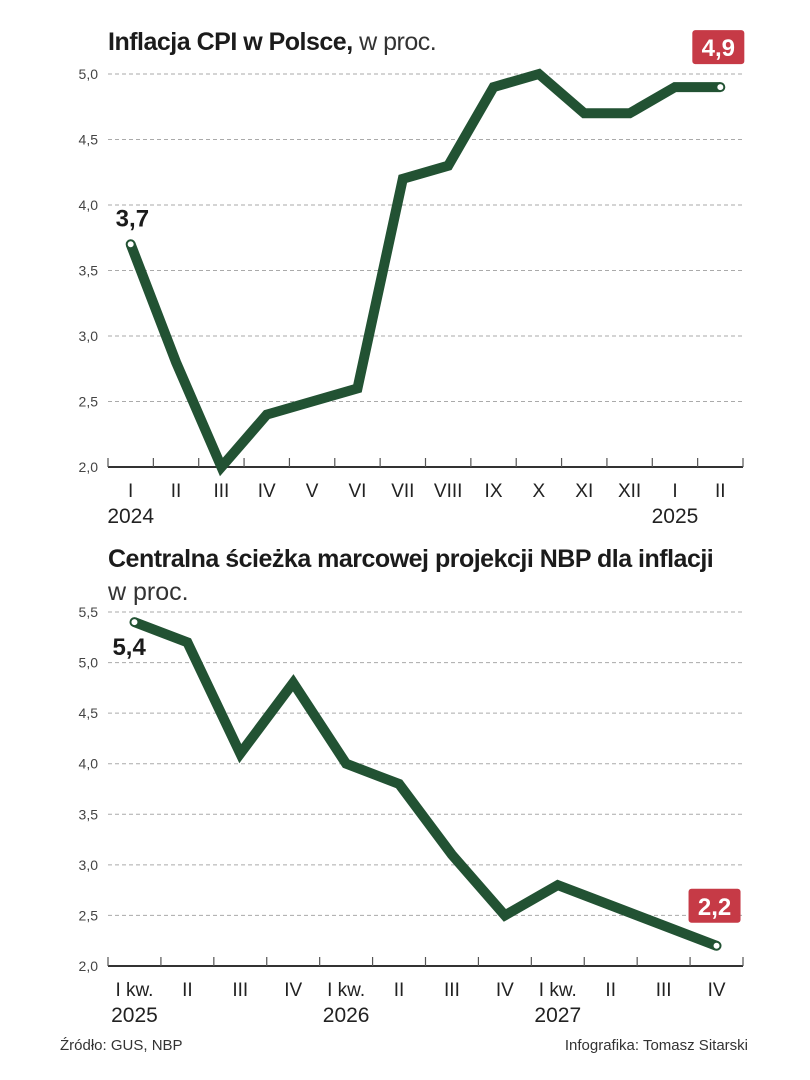 This screenshot has height=1080, width=810. I want to click on source-note: Źródło: GUS, NBP, so click(121, 1045).